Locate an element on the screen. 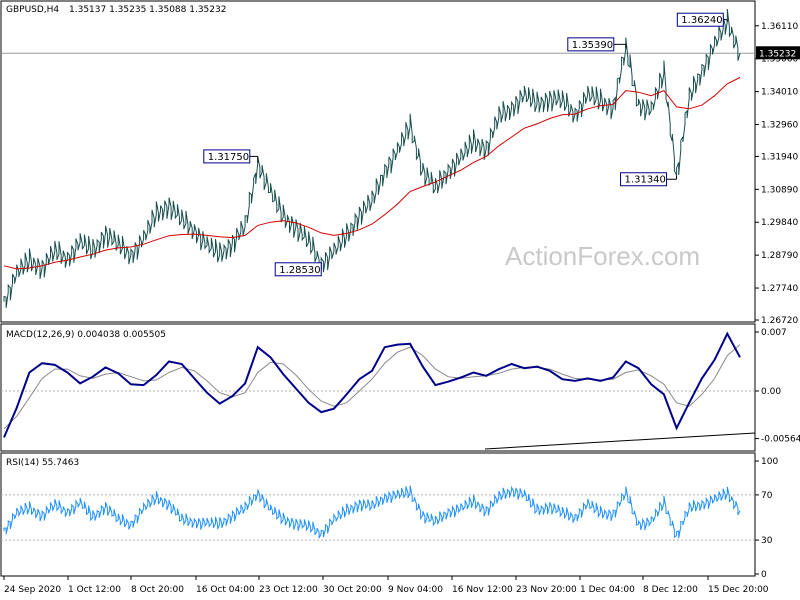 The height and width of the screenshot is (600, 800). price-y-tick-label: 1.35060 is located at coordinates (779, 60).